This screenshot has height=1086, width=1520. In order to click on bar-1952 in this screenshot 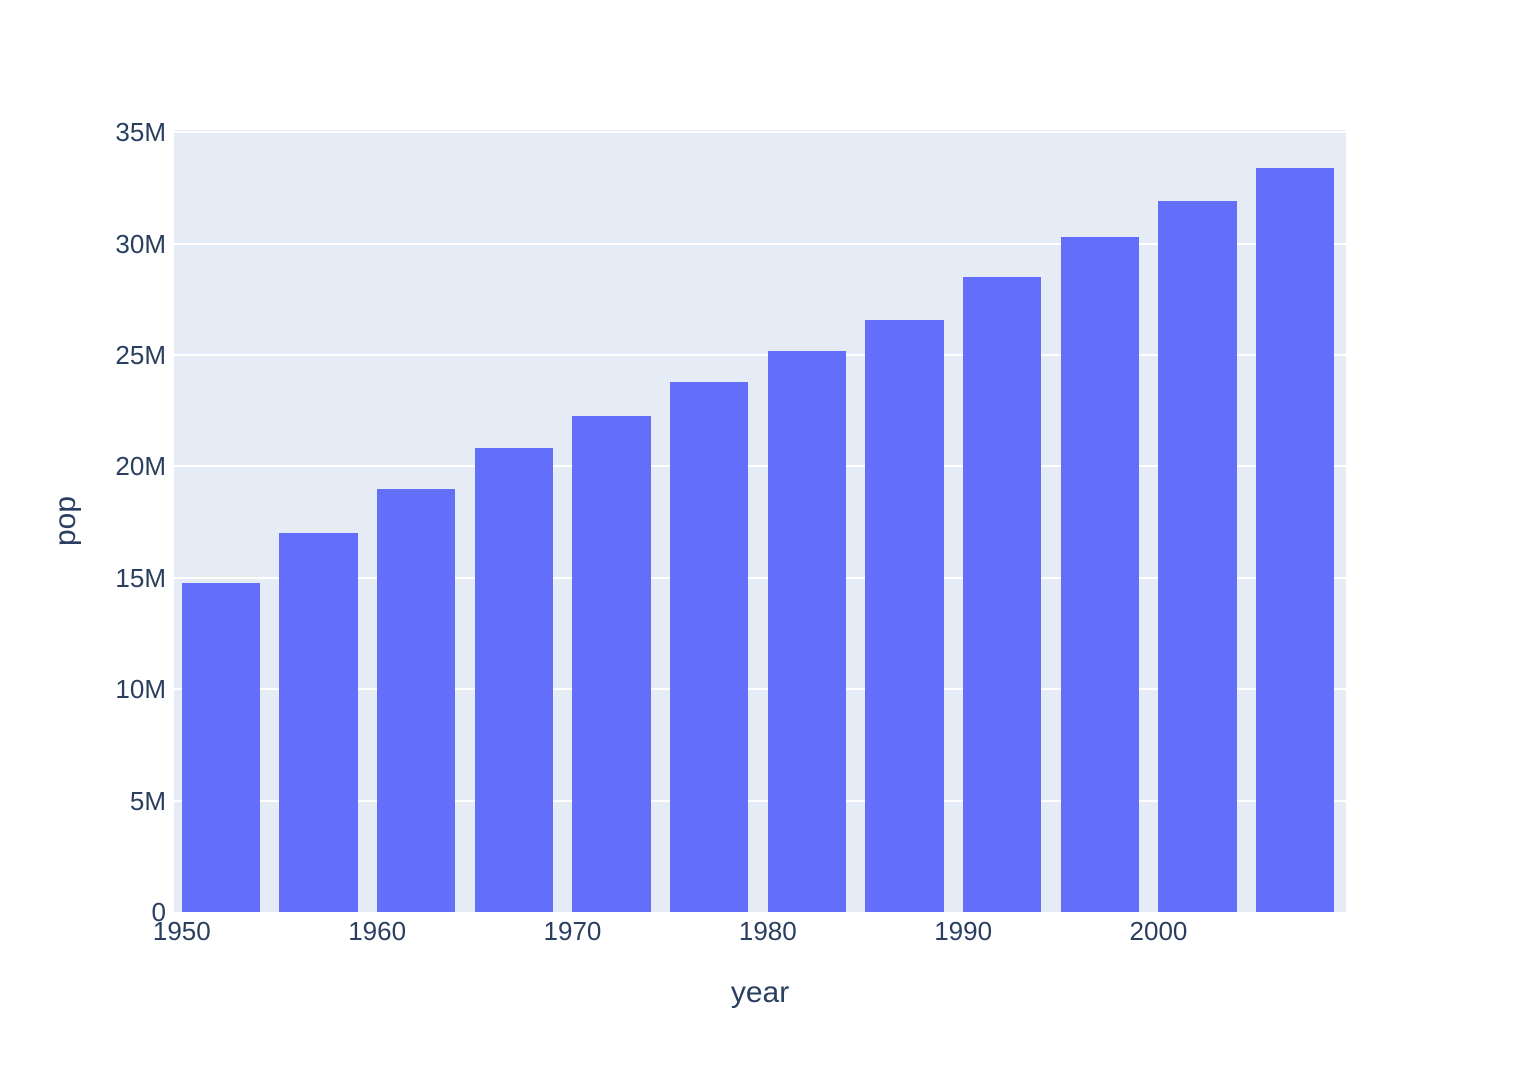, I will do `click(220, 747)`.